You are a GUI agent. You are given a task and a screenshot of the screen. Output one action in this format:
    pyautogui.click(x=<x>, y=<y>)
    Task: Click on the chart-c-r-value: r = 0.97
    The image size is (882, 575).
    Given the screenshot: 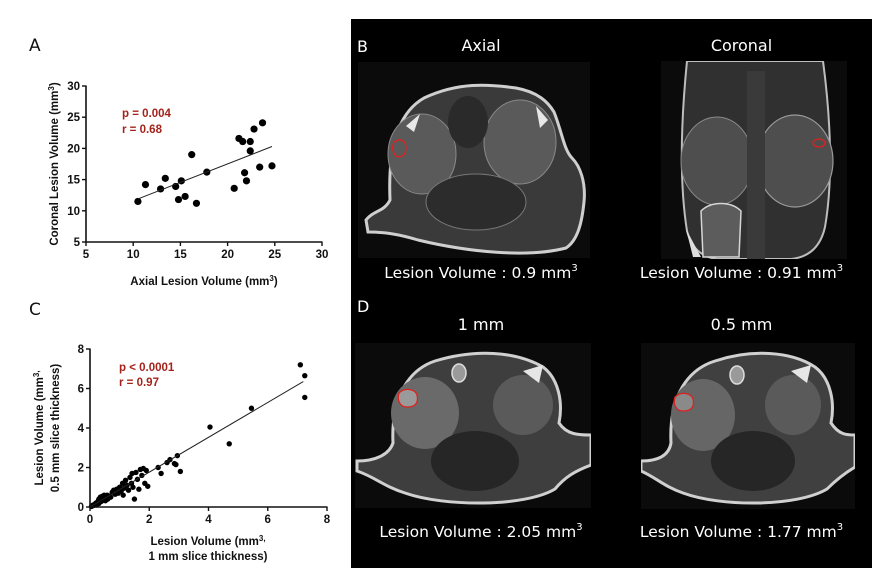 What is the action you would take?
    pyautogui.click(x=139, y=383)
    